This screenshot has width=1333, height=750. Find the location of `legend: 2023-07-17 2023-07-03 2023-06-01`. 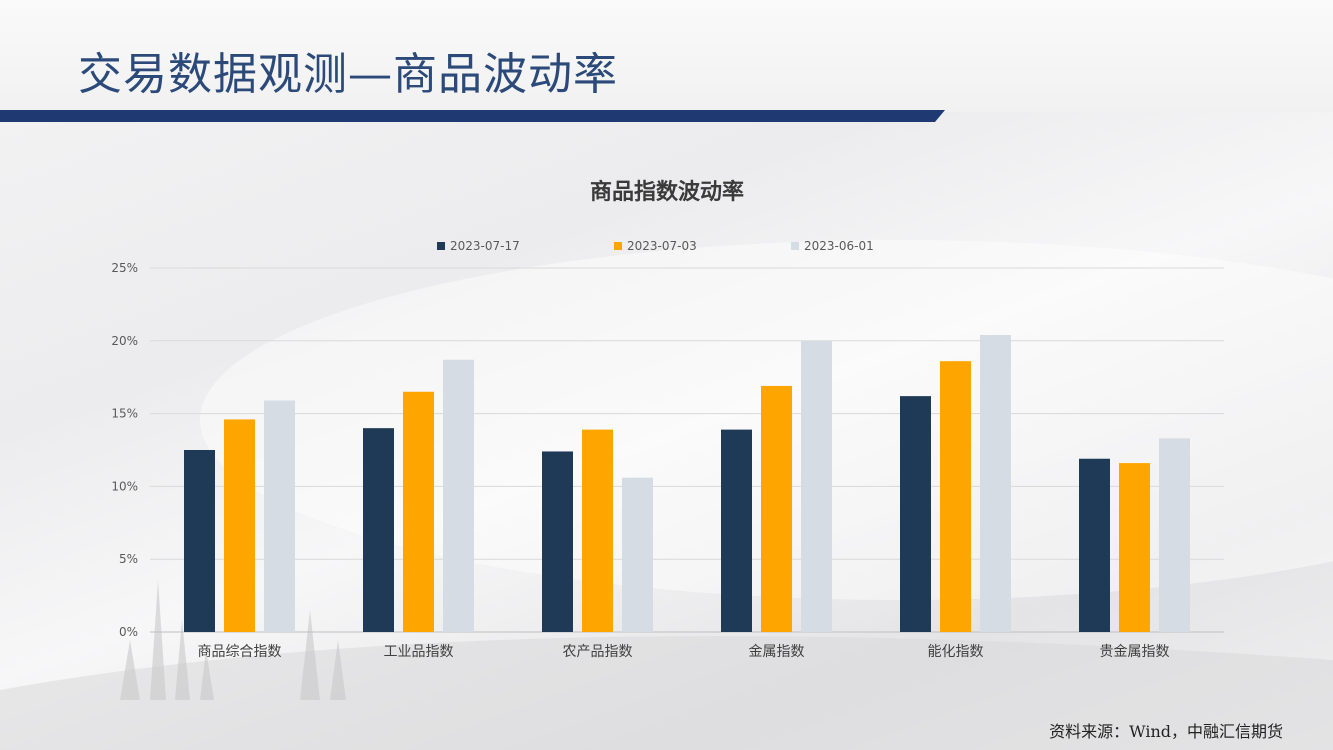

legend: 2023-07-17 2023-07-03 2023-06-01 is located at coordinates (655, 246).